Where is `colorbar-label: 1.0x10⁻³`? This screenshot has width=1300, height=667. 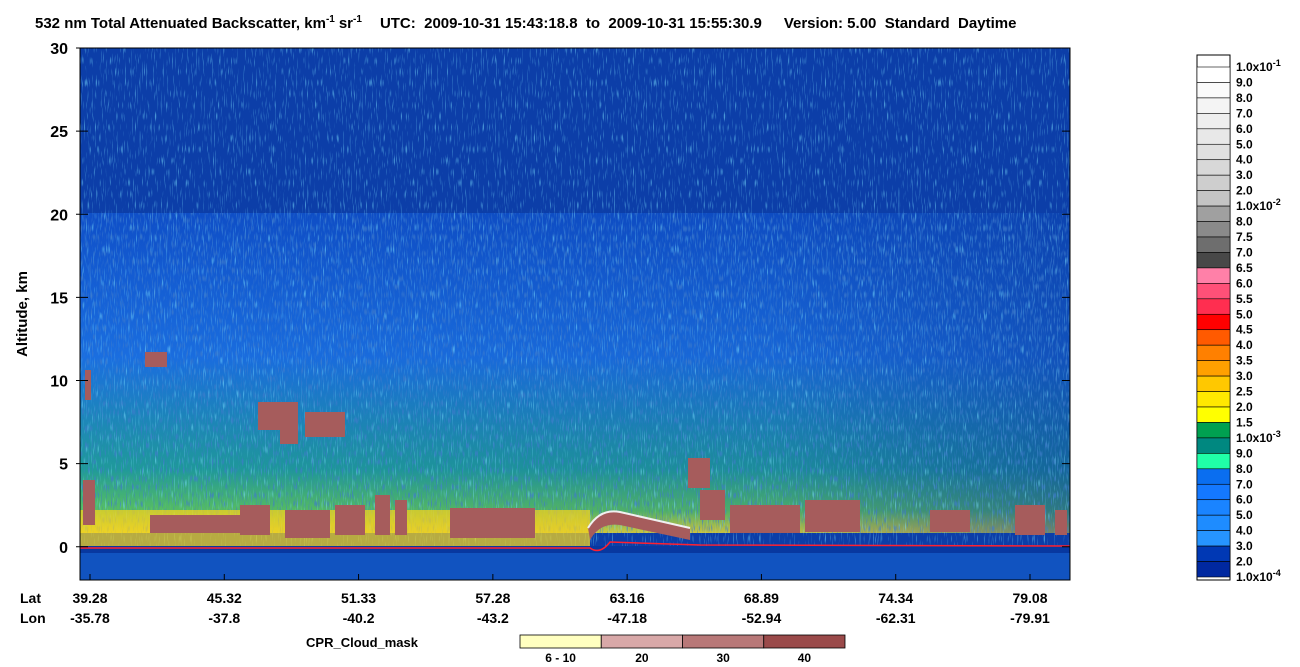 colorbar-label: 1.0x10⁻³ is located at coordinates (1258, 437).